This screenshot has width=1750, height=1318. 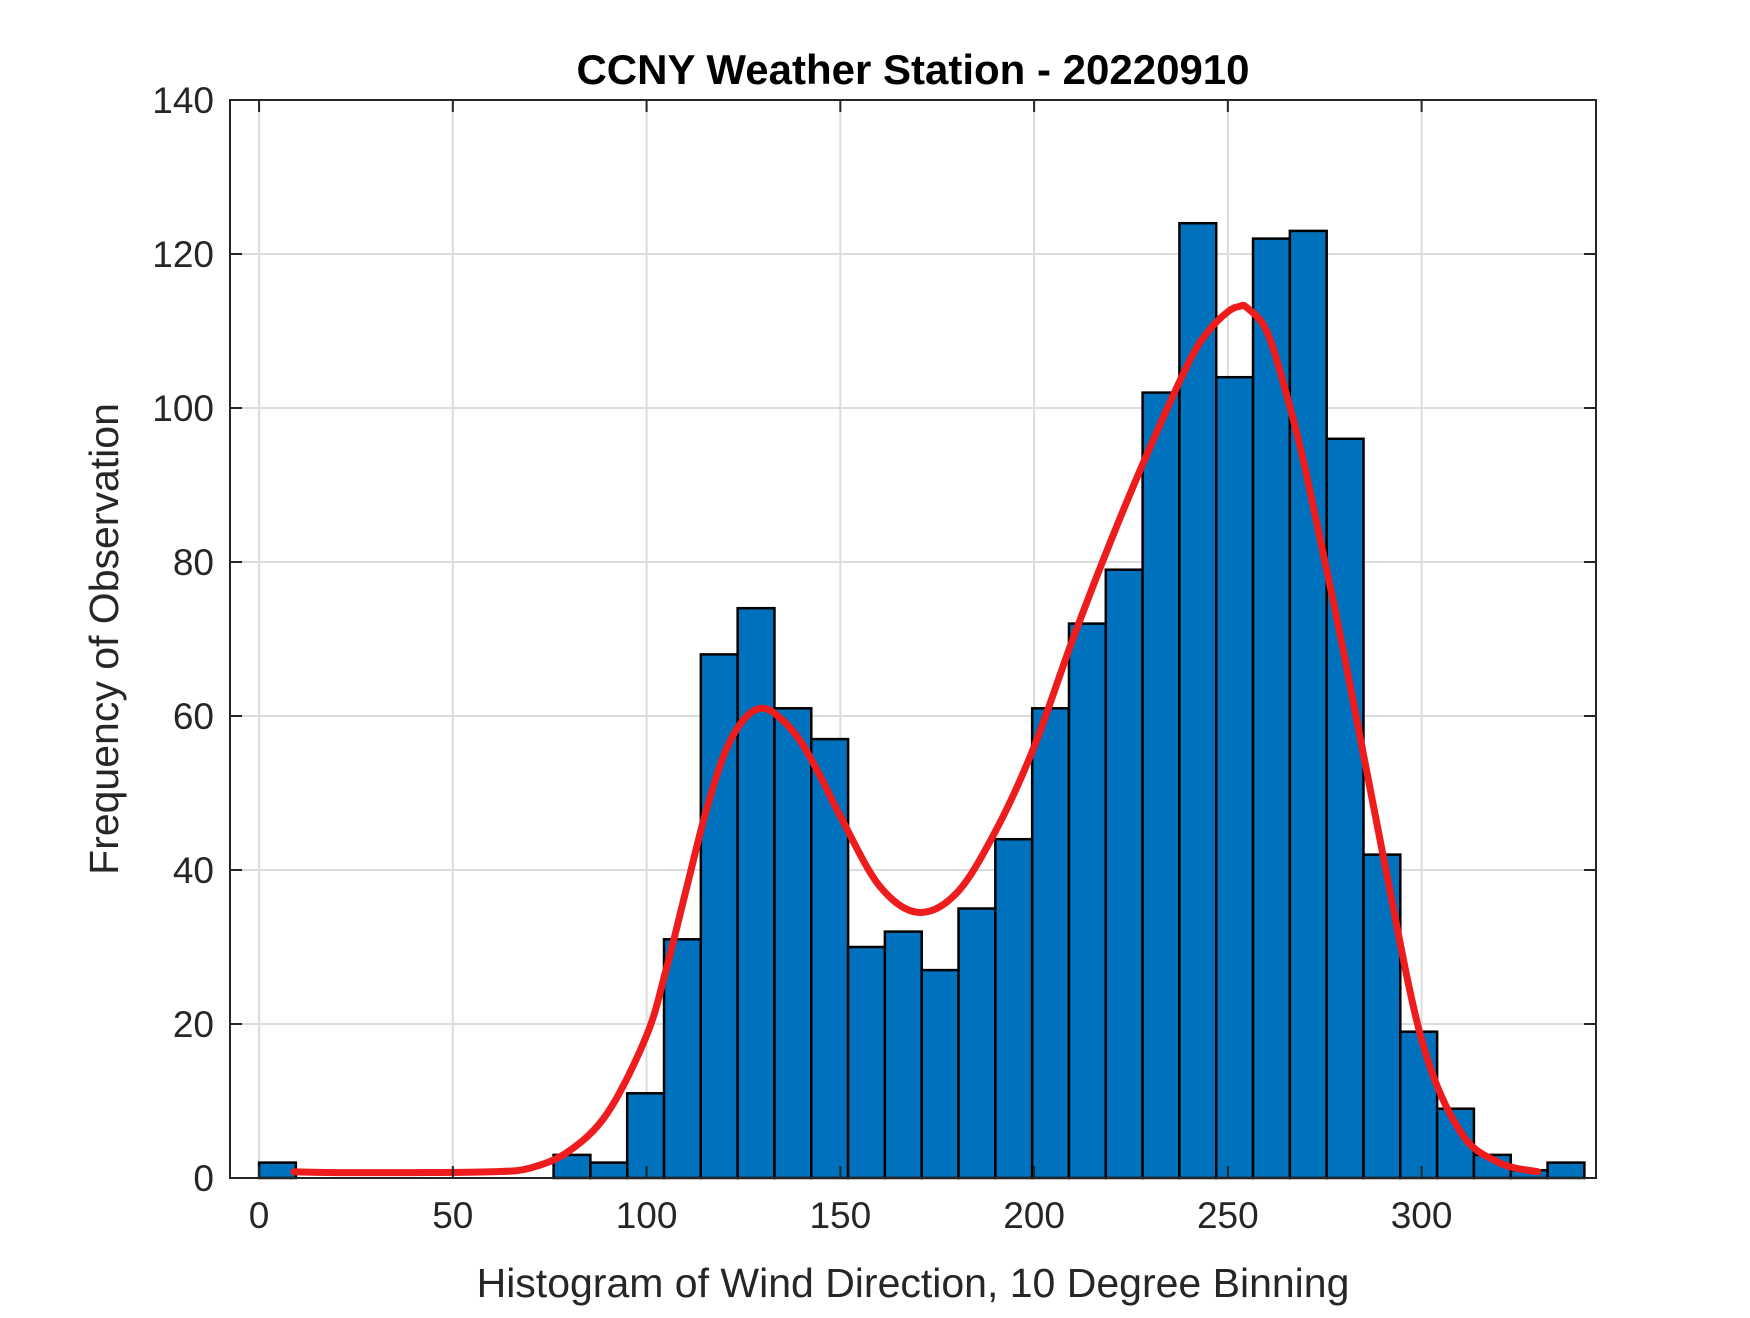 I want to click on y-tick-label: 120, so click(x=183, y=254).